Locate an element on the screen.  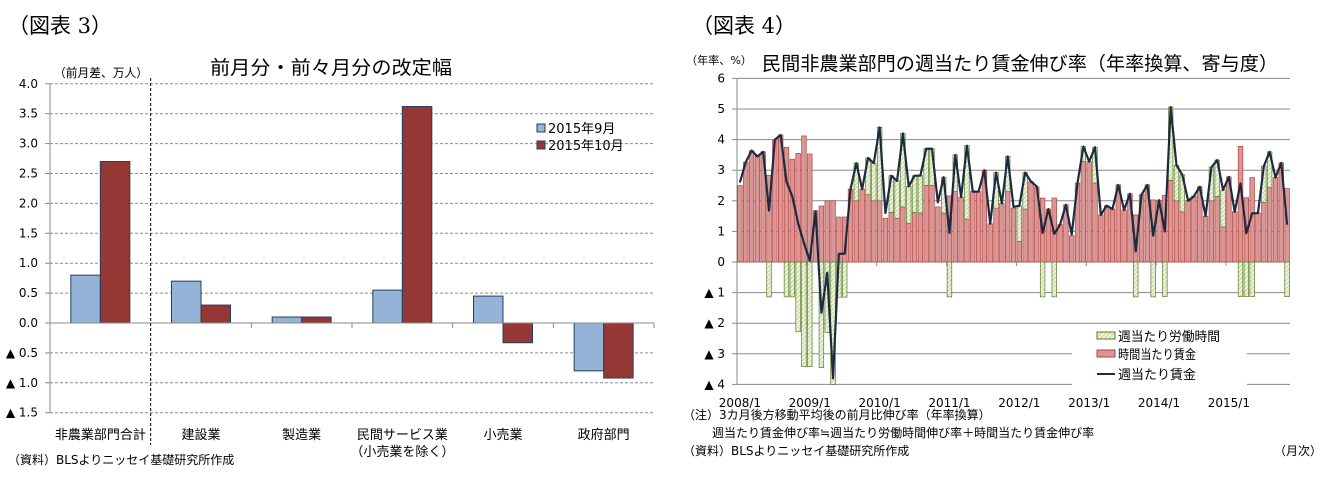
y-tick-label: ▲ 2 is located at coordinates (714, 323).